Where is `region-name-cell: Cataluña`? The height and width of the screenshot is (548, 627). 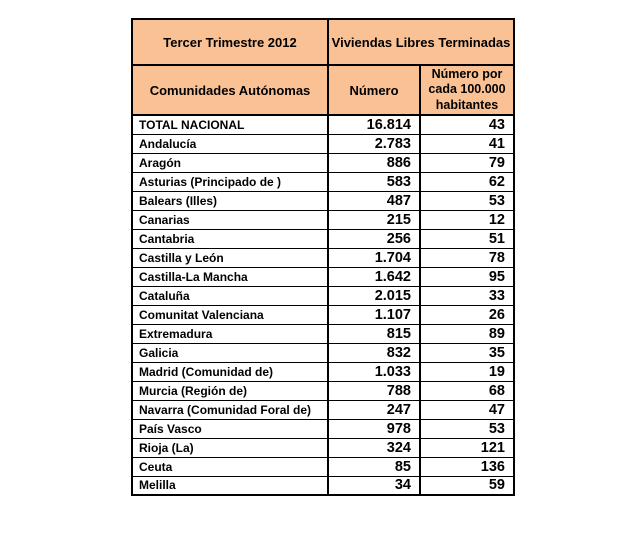 region-name-cell: Cataluña is located at coordinates (230, 295).